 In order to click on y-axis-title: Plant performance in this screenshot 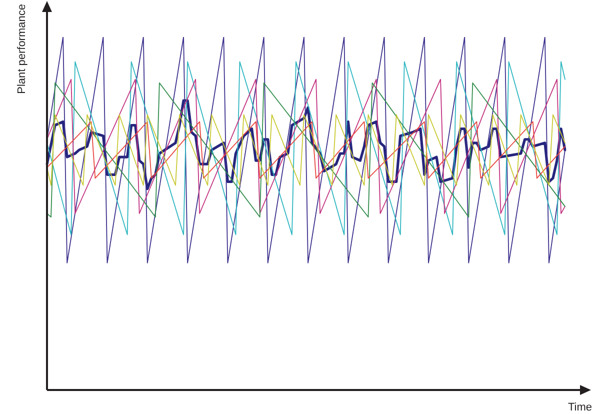, I will do `click(22, 49)`.